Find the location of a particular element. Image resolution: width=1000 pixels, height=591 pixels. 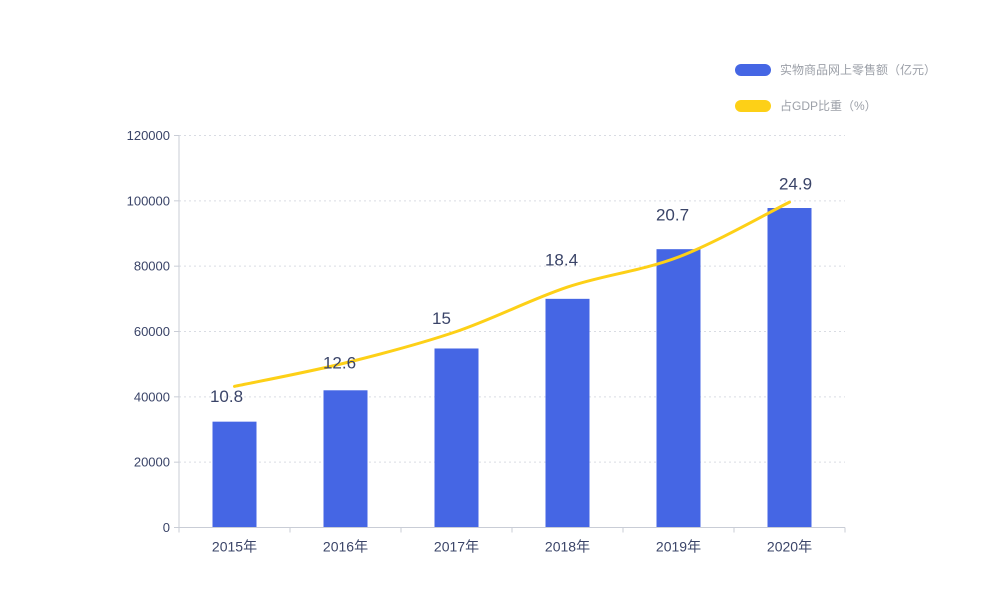

legend-item-retail: 实物商品网上零售额（亿元） is located at coordinates (835, 70).